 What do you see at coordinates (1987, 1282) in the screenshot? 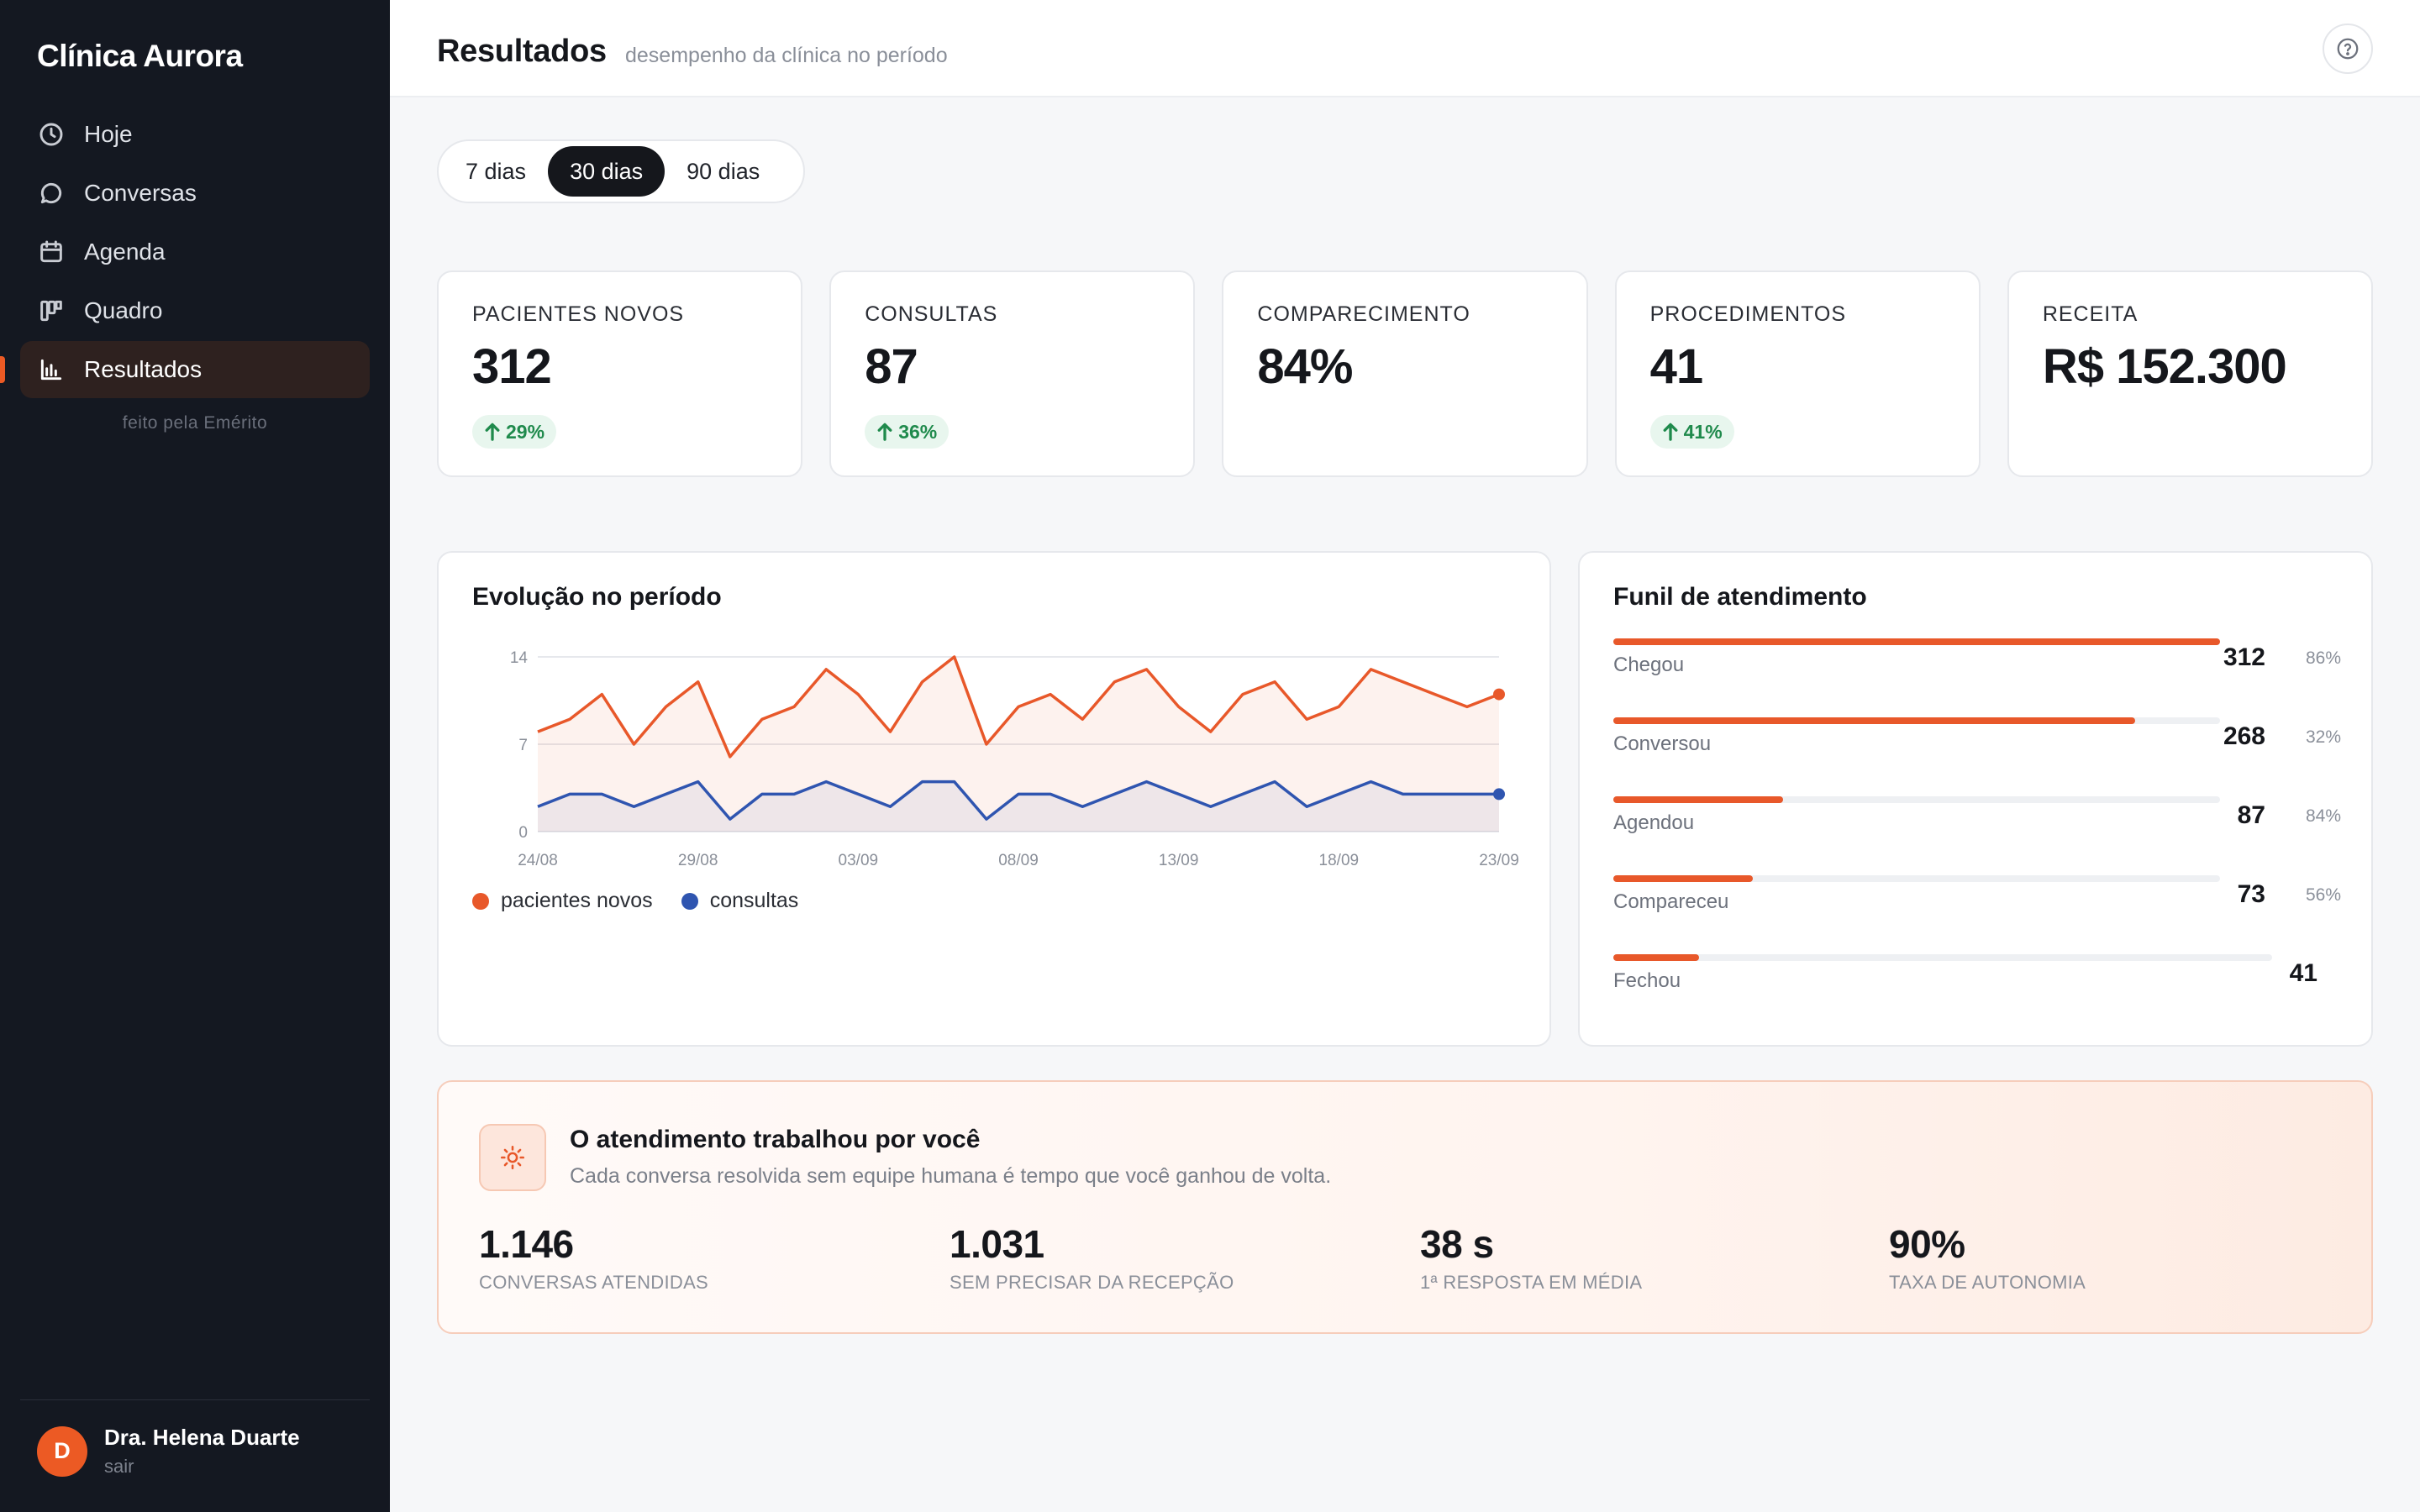
I see `stat-label: TAXA DE AUTONOMIA` at bounding box center [1987, 1282].